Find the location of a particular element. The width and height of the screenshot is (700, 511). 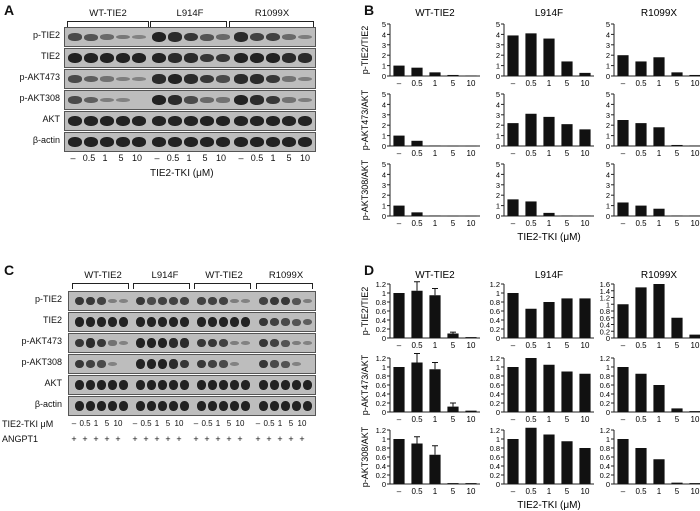

column-heading: L914F is located at coordinates (549, 13).